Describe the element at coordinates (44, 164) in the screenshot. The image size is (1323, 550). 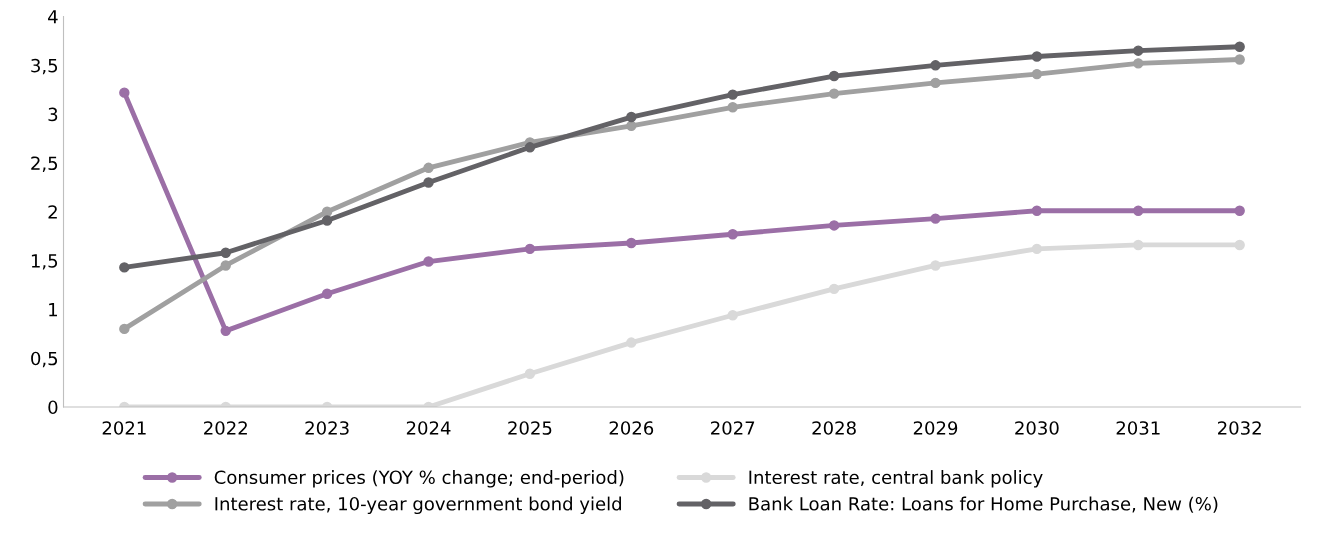
I see `y-tick-label: 2,5` at that location.